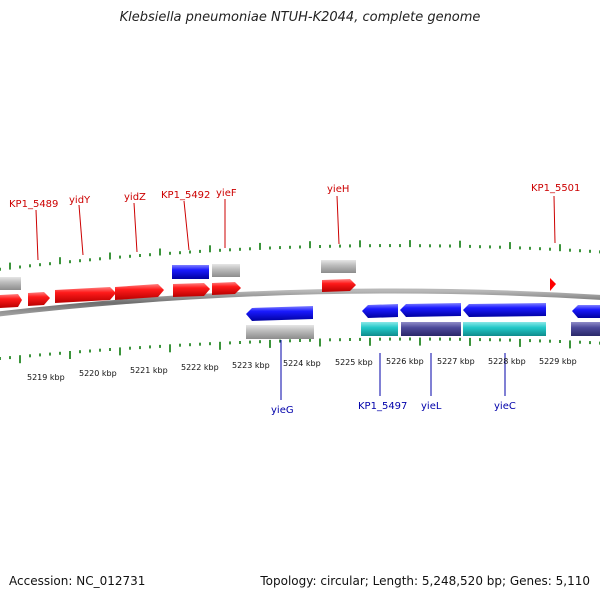 Image resolution: width=600 pixels, height=600 pixels. What do you see at coordinates (431, 329) in the screenshot?
I see `feature-purple-yieL` at bounding box center [431, 329].